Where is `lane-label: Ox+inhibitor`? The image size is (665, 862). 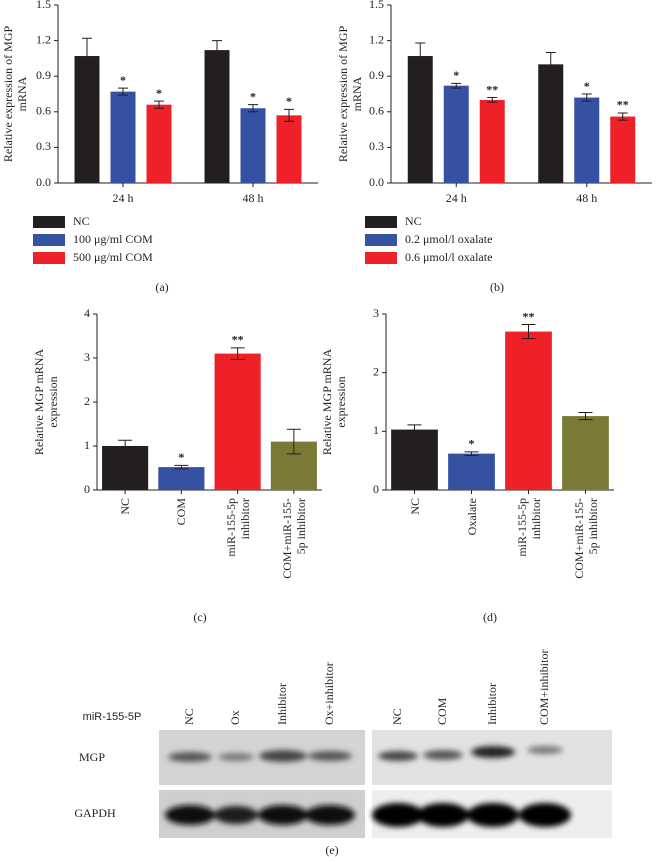 lane-label: Ox+inhibitor is located at coordinates (329, 693).